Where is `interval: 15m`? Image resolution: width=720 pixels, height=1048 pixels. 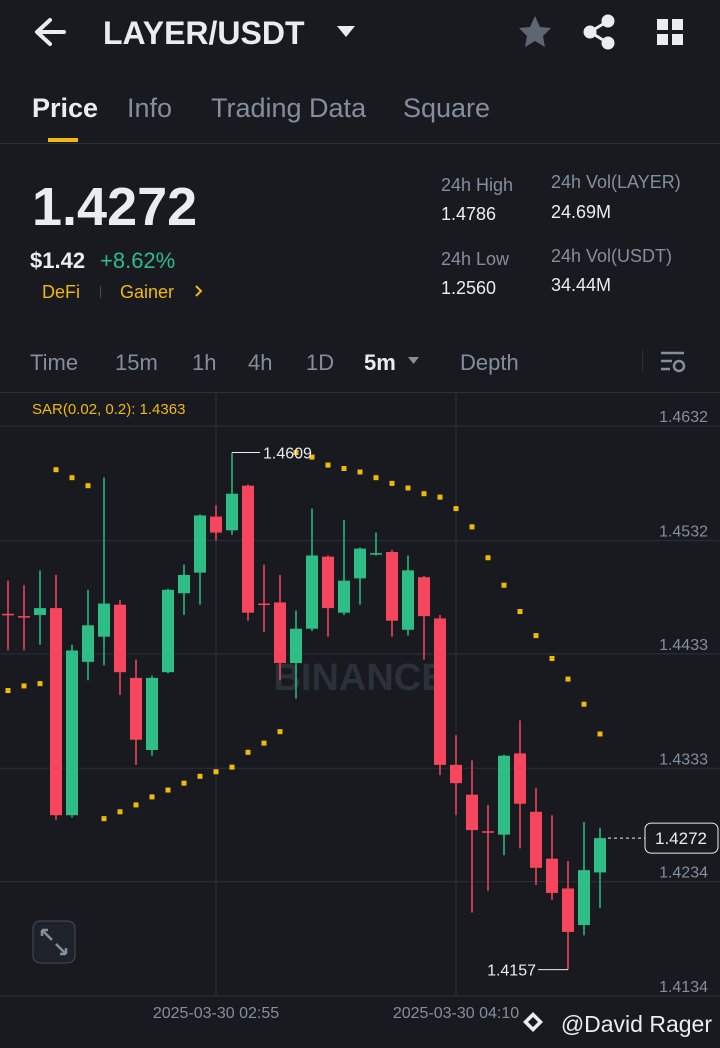
interval: 15m is located at coordinates (136, 362).